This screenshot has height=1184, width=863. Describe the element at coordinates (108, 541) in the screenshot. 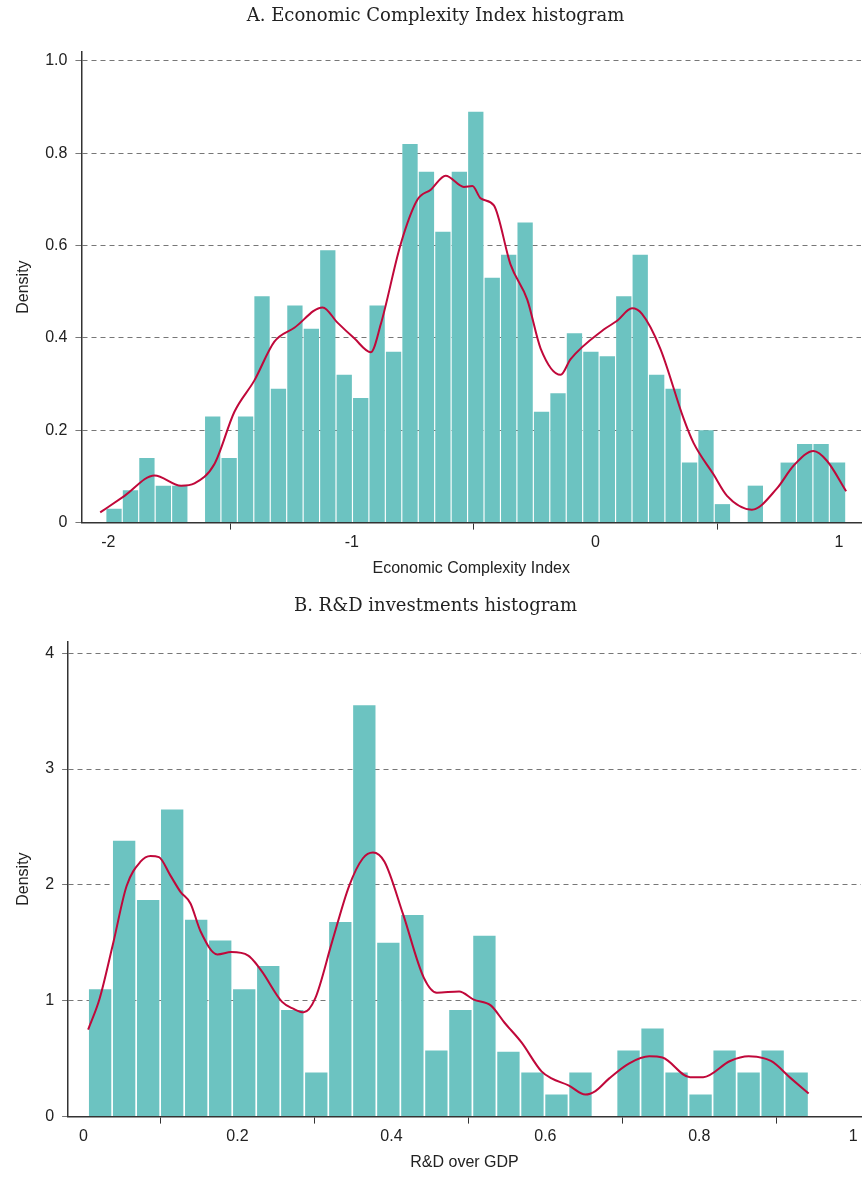

I see `x-tick-label: -2` at that location.